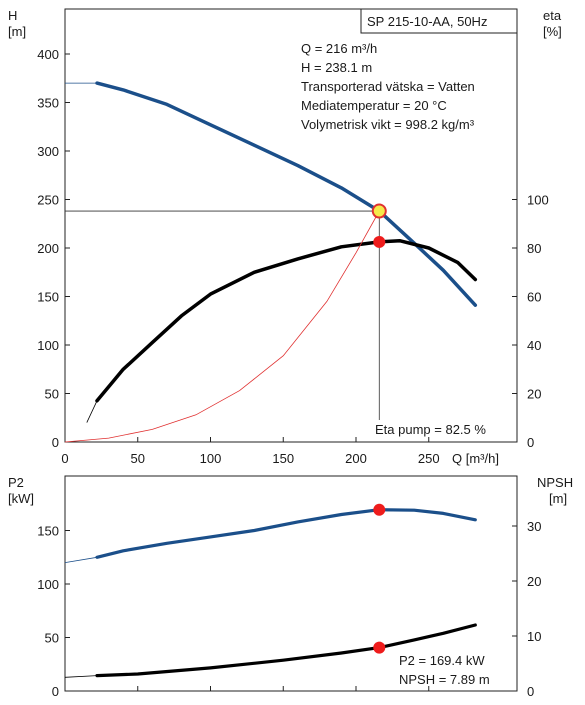  I want to click on h-tick-label: 200, so click(48, 248).